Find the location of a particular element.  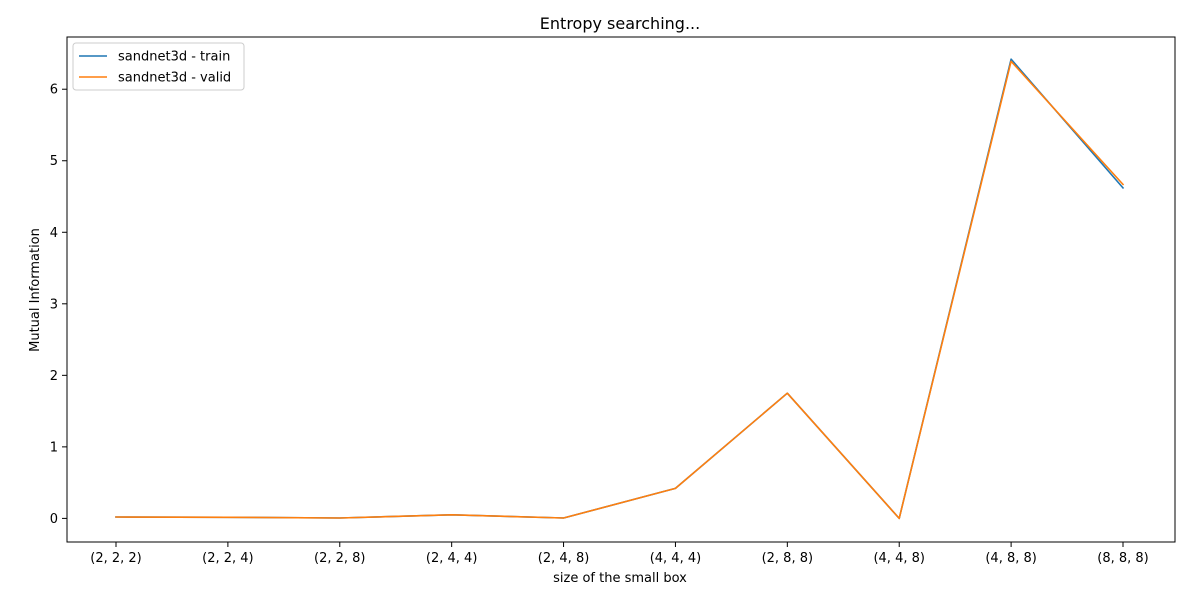

y-tick-label: 1 is located at coordinates (54, 447).